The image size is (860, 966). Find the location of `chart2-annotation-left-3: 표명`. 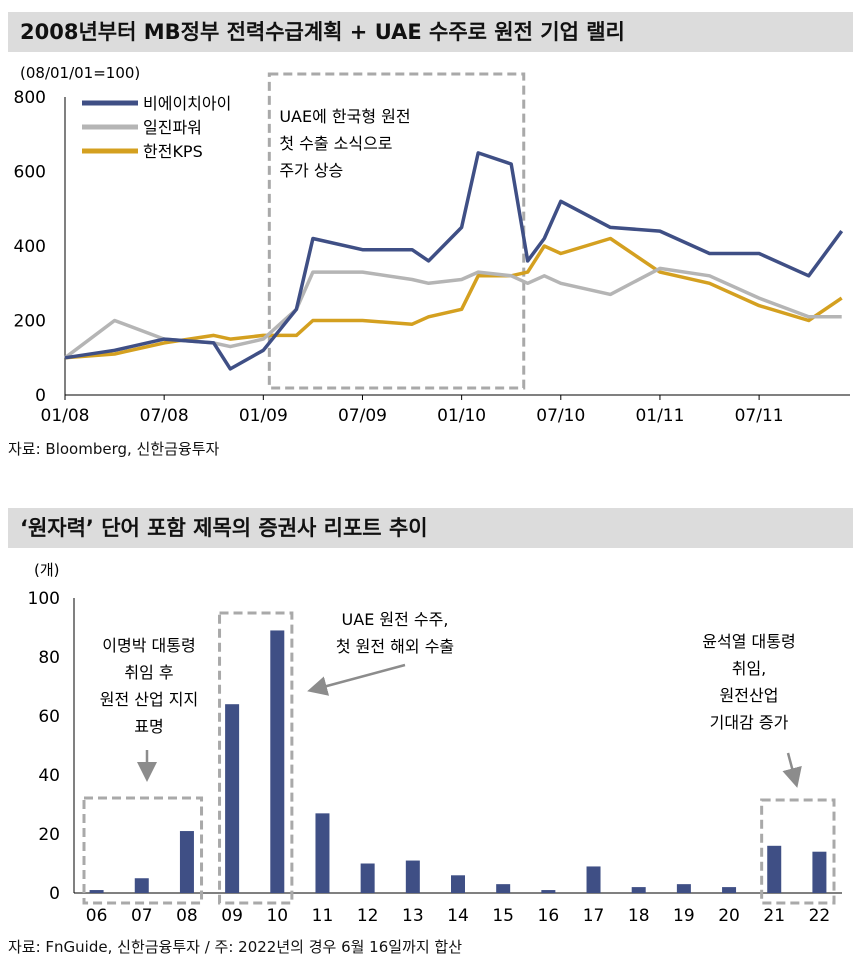

chart2-annotation-left-3: 표명 is located at coordinates (148, 726).